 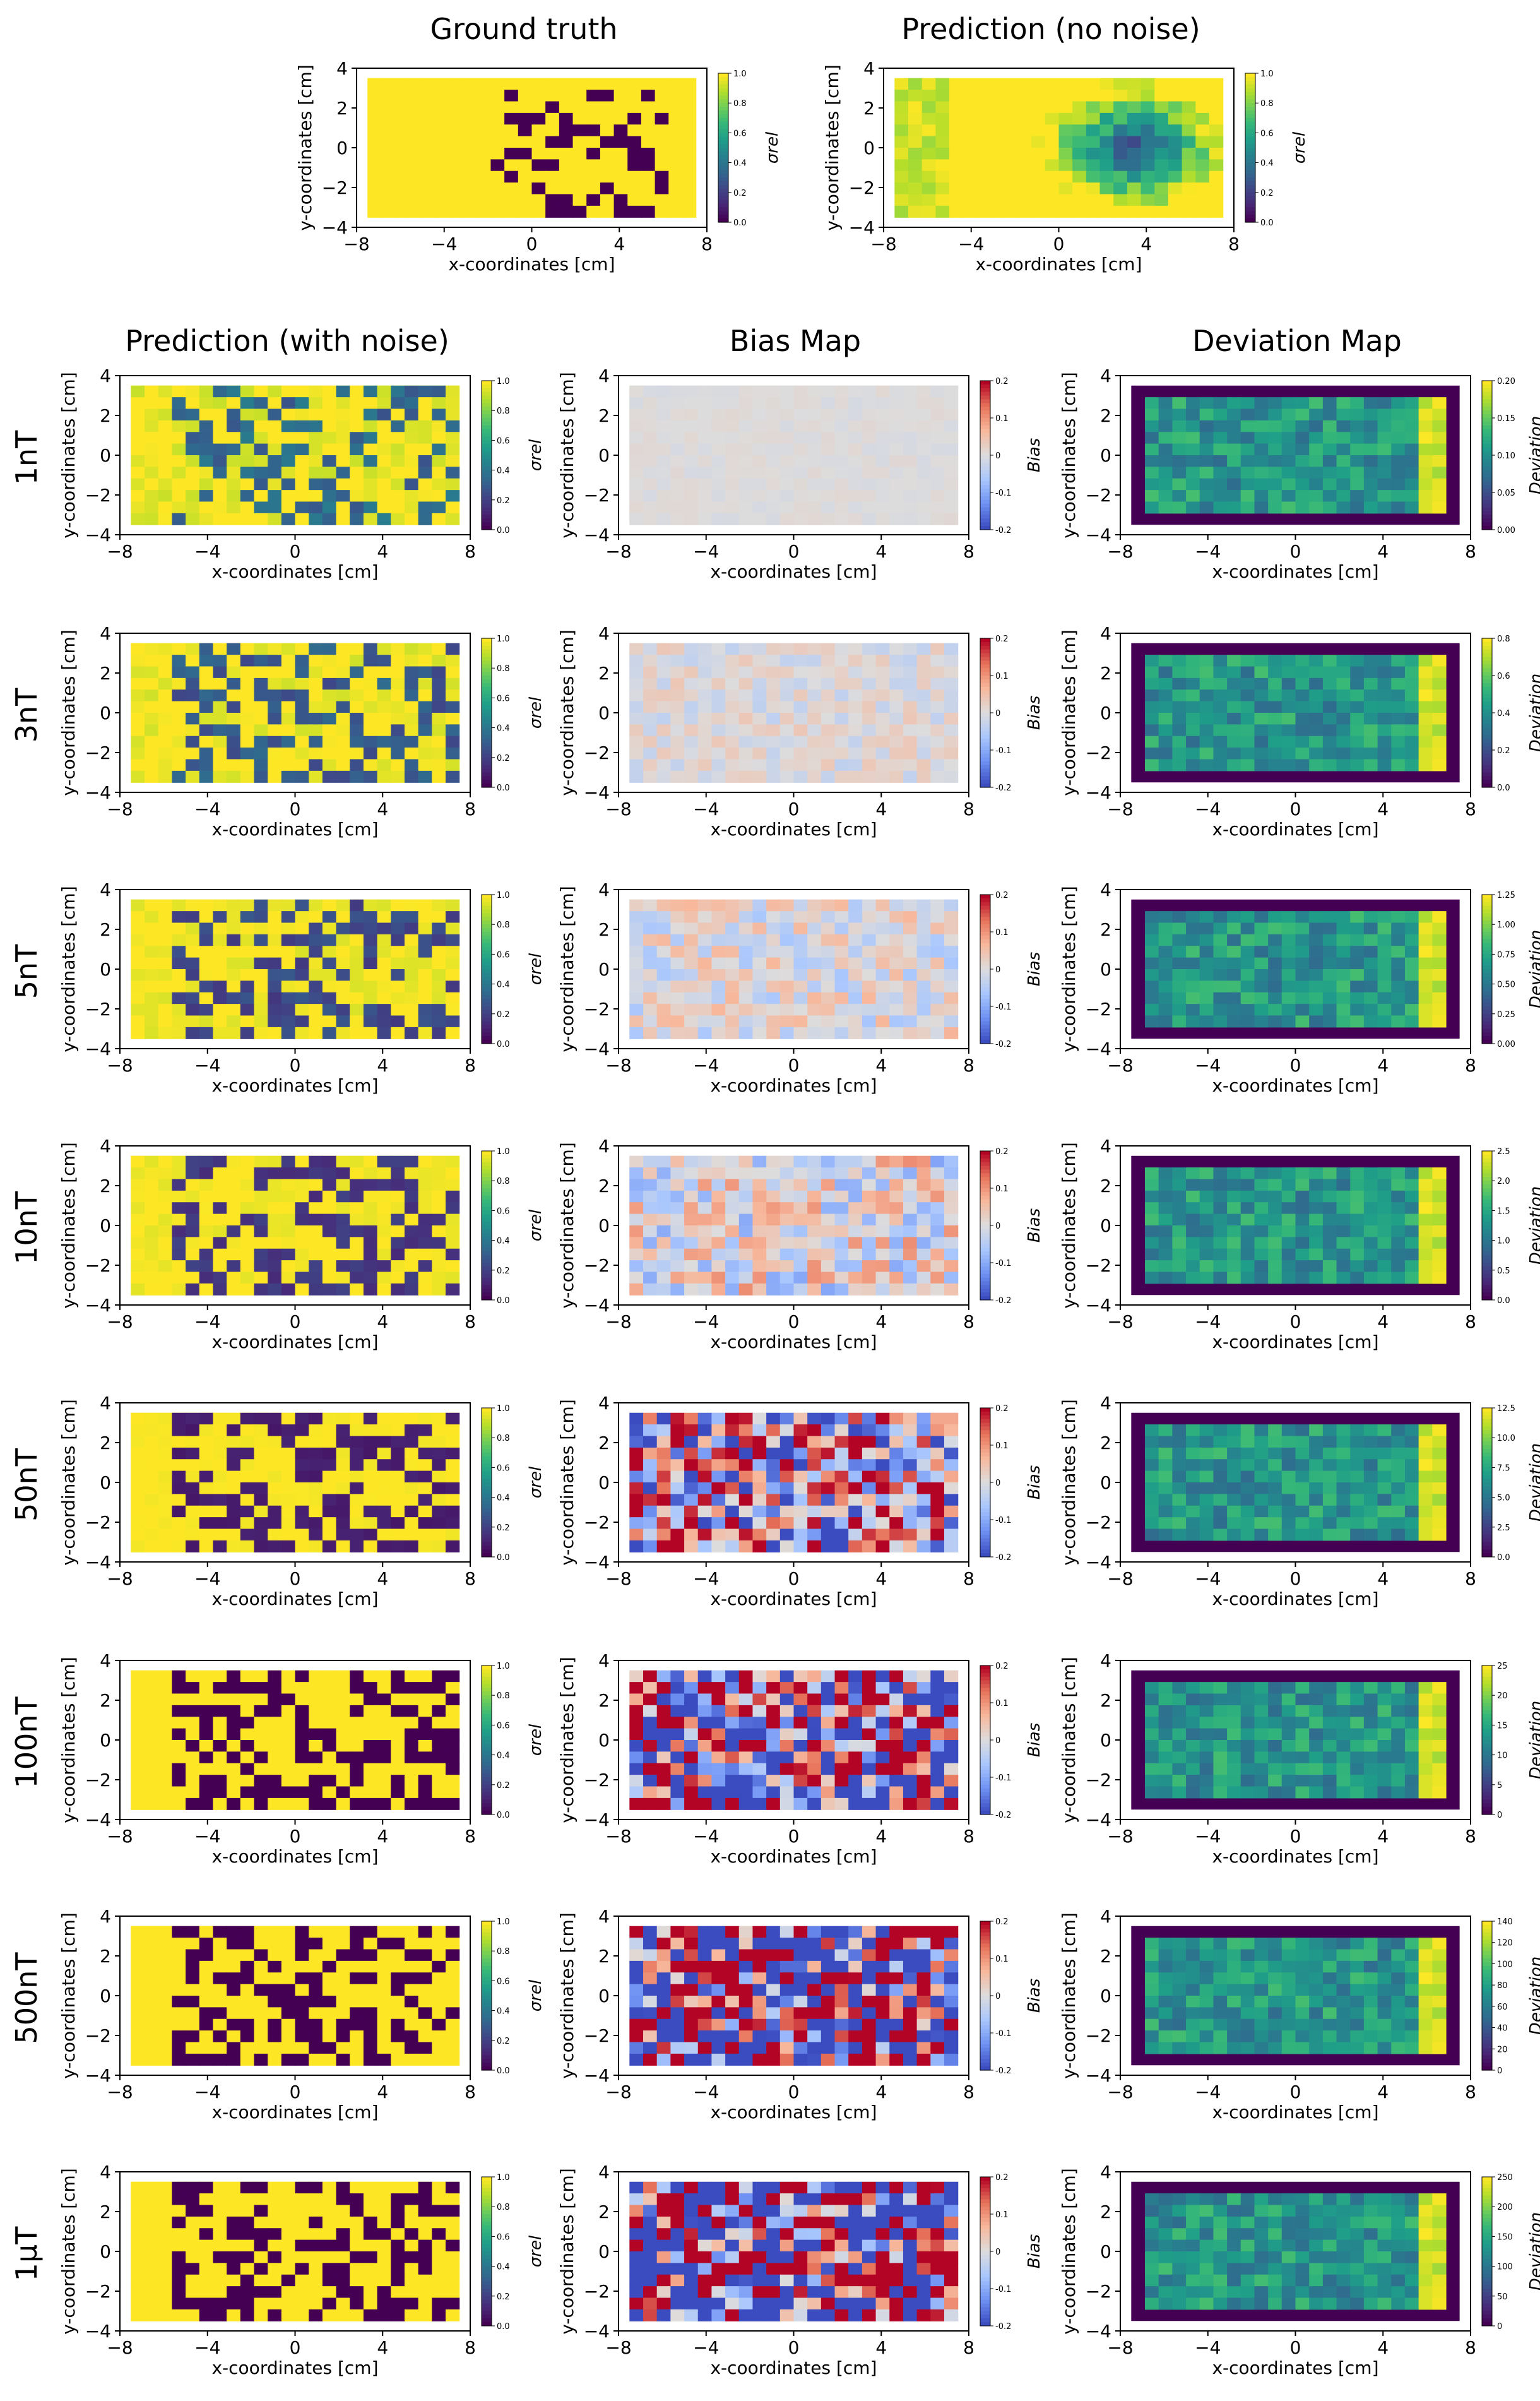 What do you see at coordinates (1487, 1225) in the screenshot?
I see `colorbar-frame` at bounding box center [1487, 1225].